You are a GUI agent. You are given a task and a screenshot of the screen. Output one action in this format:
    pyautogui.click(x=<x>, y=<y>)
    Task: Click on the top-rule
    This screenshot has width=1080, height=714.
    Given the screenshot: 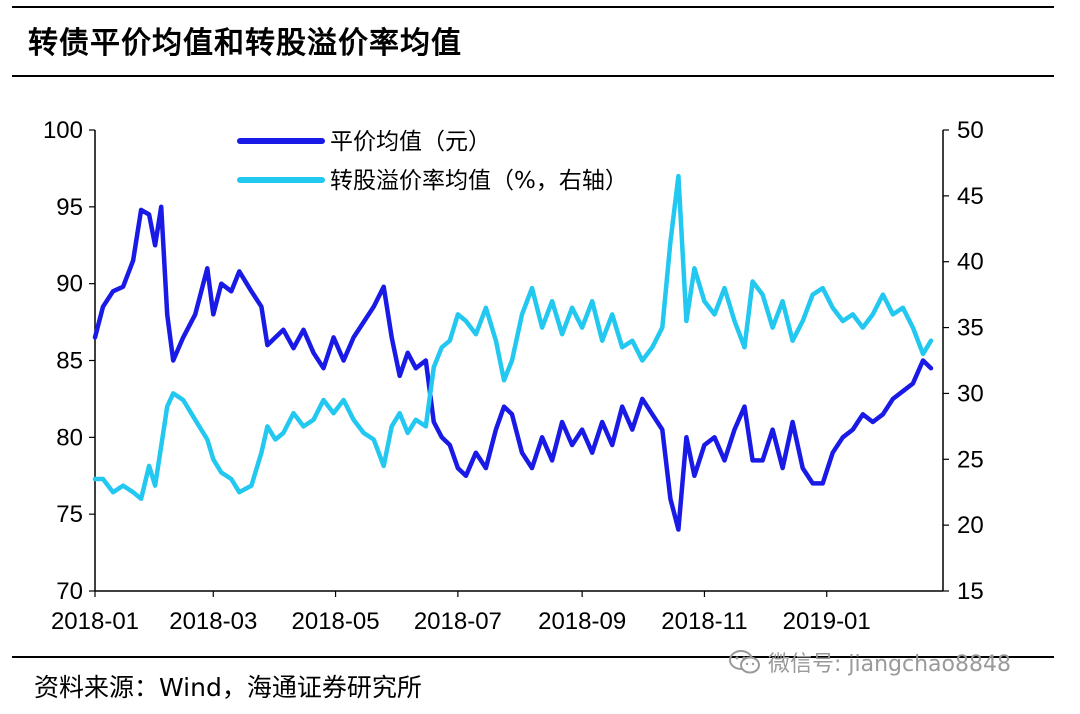 What is the action you would take?
    pyautogui.click(x=533, y=7)
    